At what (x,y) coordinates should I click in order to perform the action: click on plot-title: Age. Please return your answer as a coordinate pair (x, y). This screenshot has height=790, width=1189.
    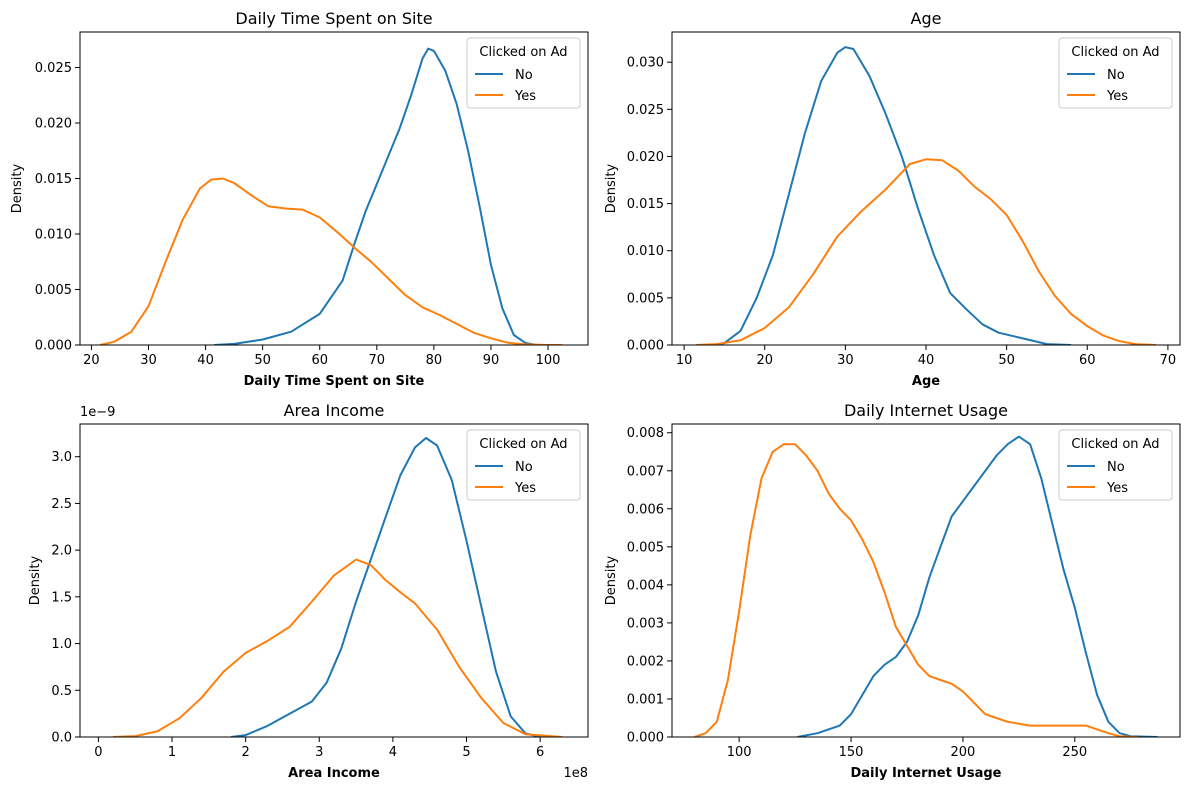
    Looking at the image, I should click on (926, 18).